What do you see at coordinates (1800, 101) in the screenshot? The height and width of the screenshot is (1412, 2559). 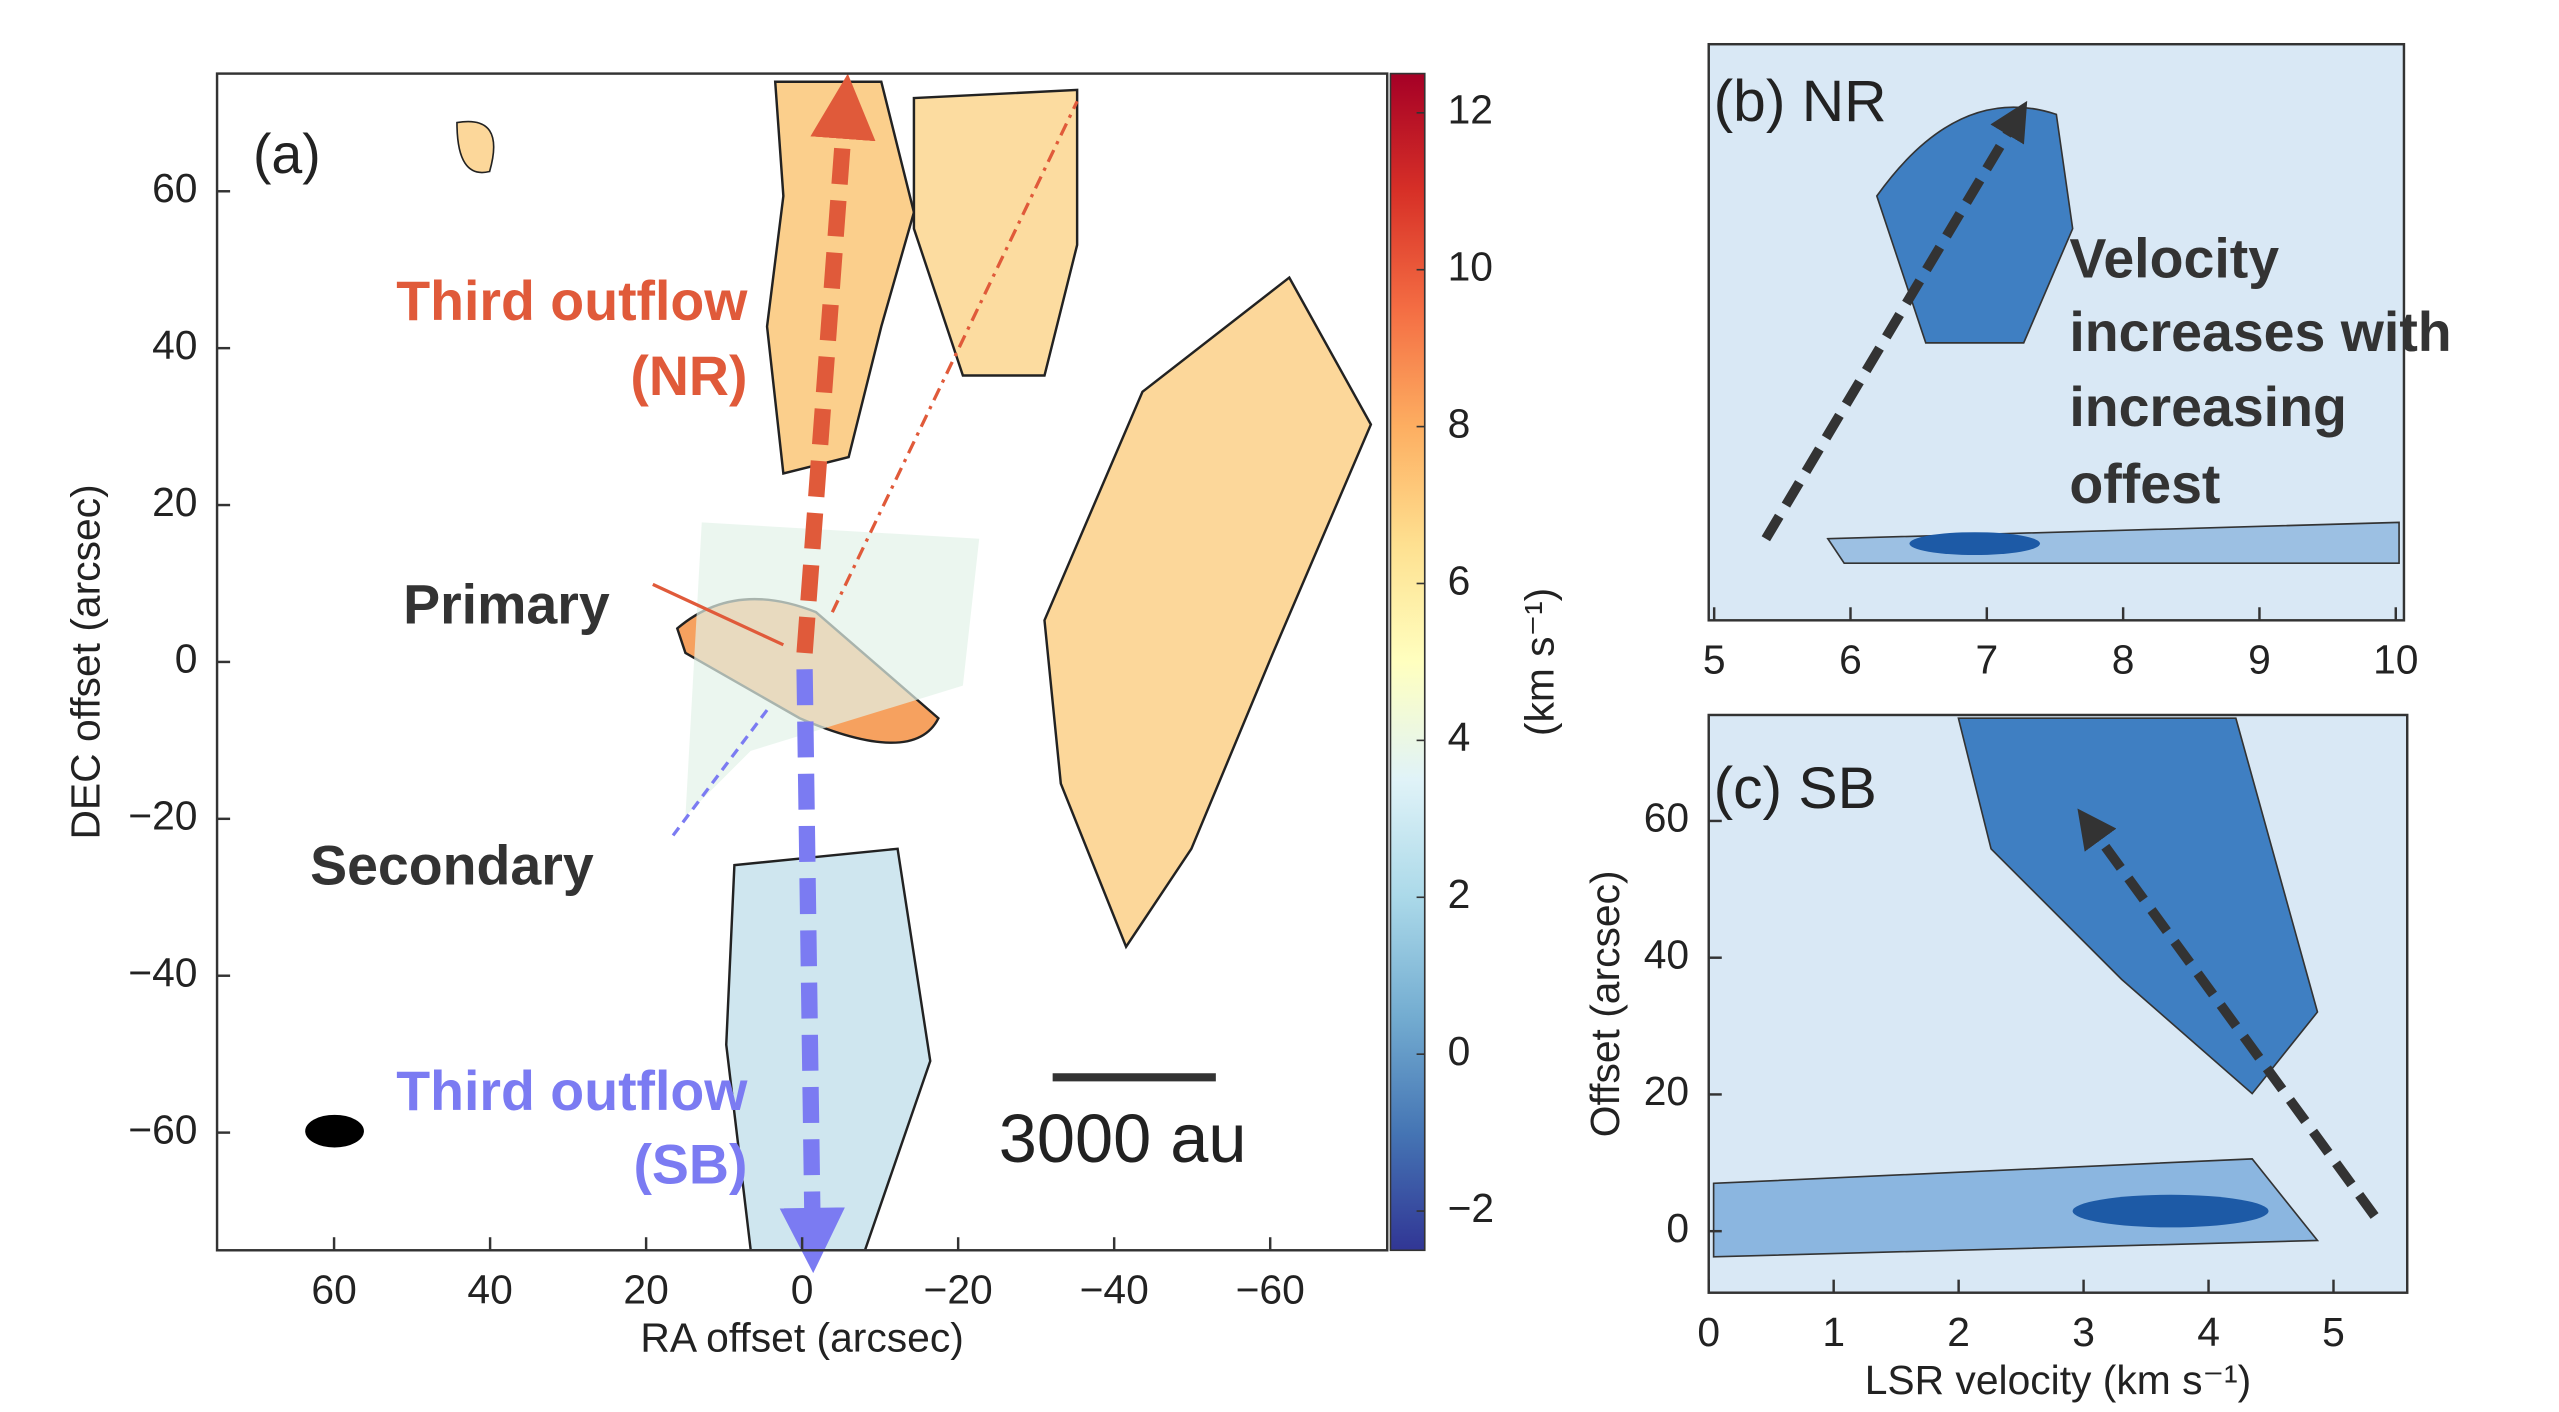 I see `panel-label: (b) NR` at bounding box center [1800, 101].